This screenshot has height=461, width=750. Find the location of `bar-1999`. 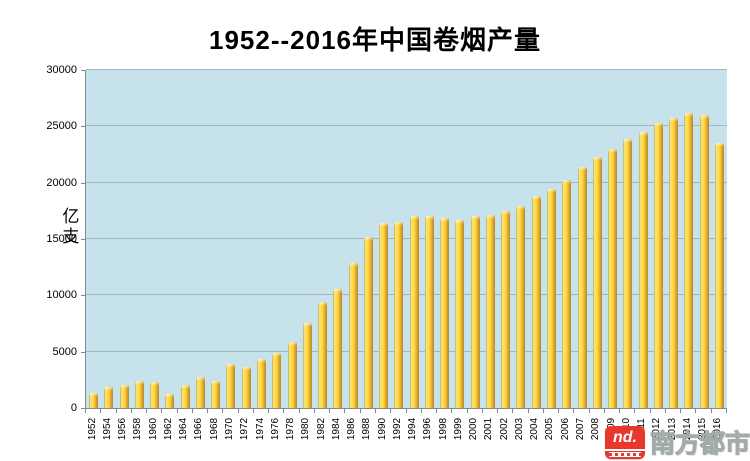

bar-1999 is located at coordinates (460, 313).